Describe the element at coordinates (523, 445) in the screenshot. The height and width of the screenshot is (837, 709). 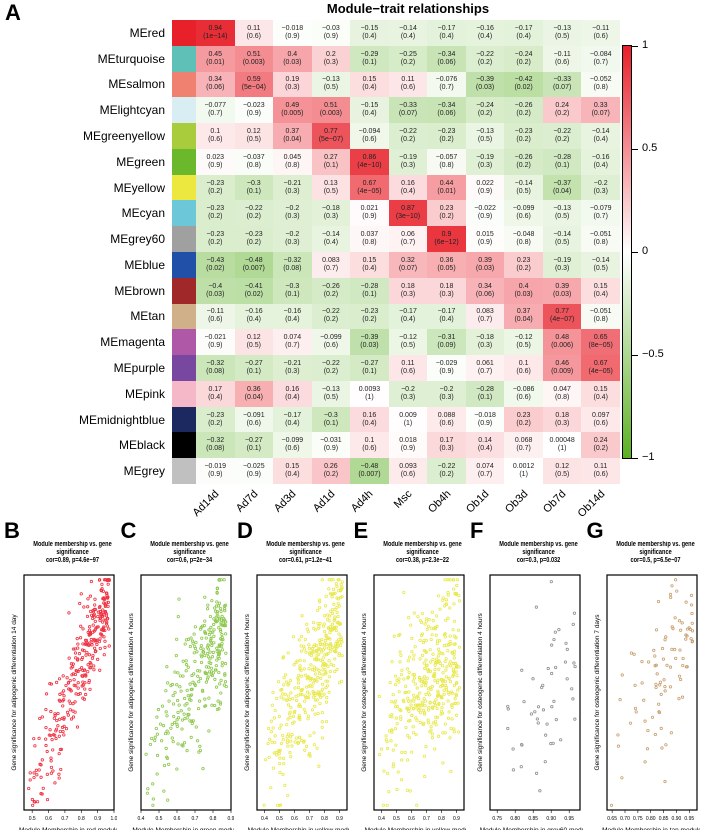
I see `heatmap-cell: 0.068 (0.7)` at that location.